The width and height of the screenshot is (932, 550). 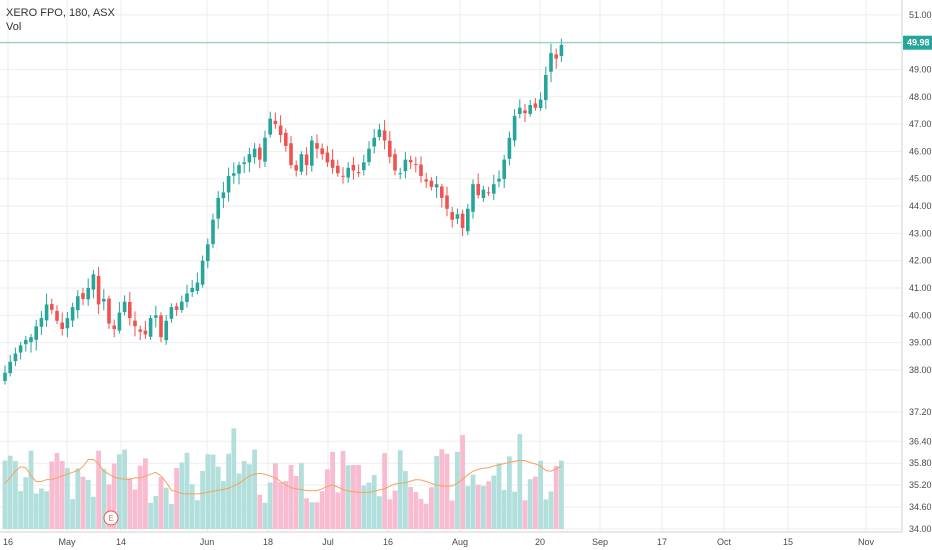 I want to click on current-price-badge-bg, so click(x=917, y=42).